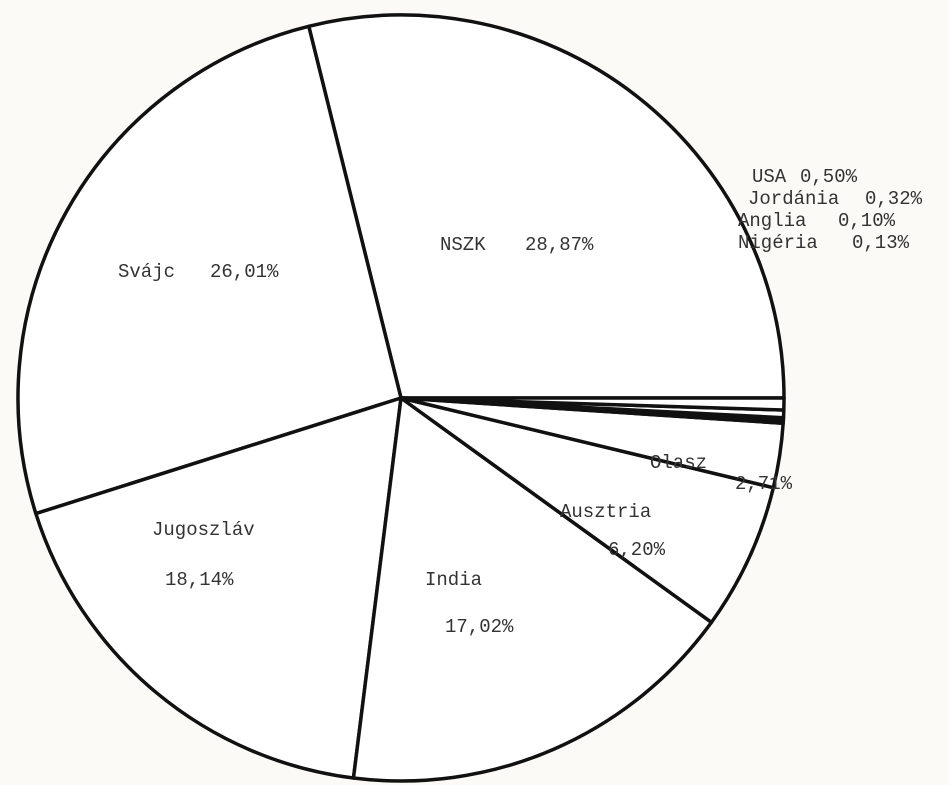 The width and height of the screenshot is (949, 785). Describe the element at coordinates (772, 221) in the screenshot. I see `slice-label: Anglia` at that location.